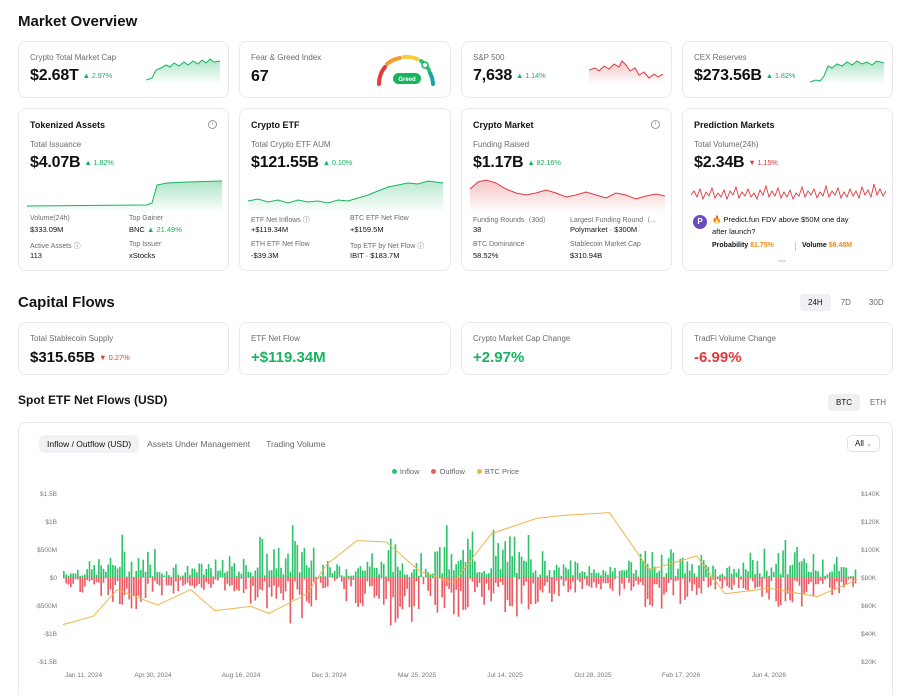  I want to click on pager-indicator, so click(782, 261).